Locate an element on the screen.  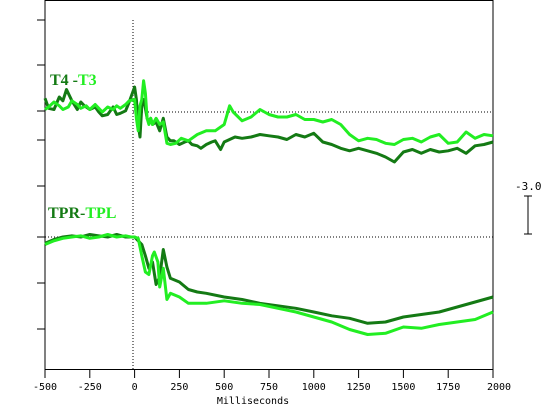
x-tick-label: 750 is located at coordinates (269, 387).